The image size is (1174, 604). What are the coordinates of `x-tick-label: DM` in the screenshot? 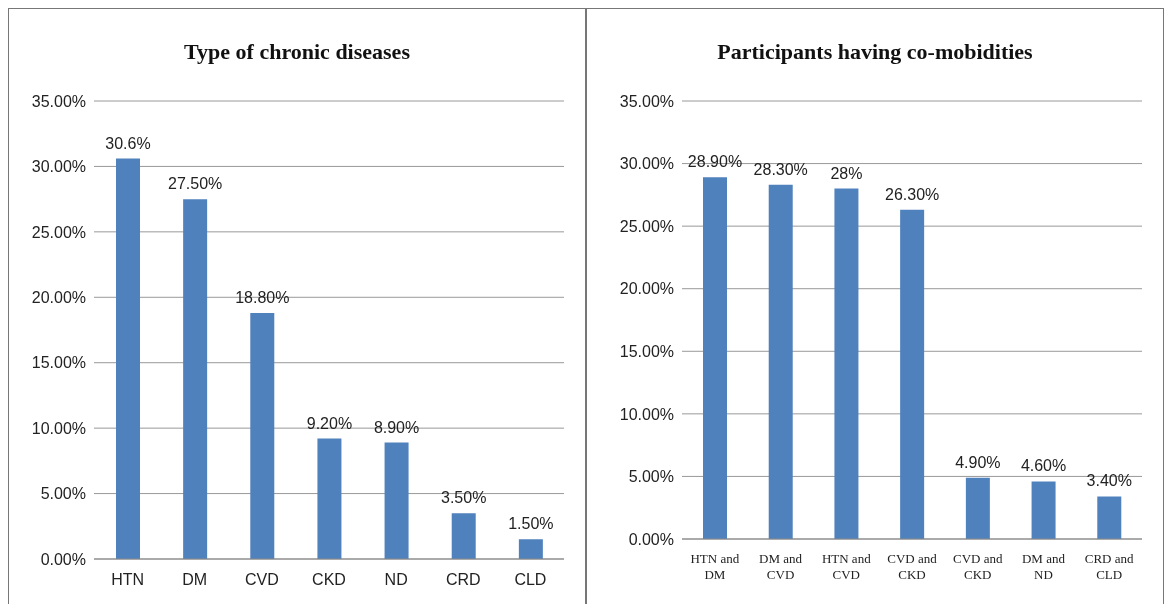 It's located at (195, 580).